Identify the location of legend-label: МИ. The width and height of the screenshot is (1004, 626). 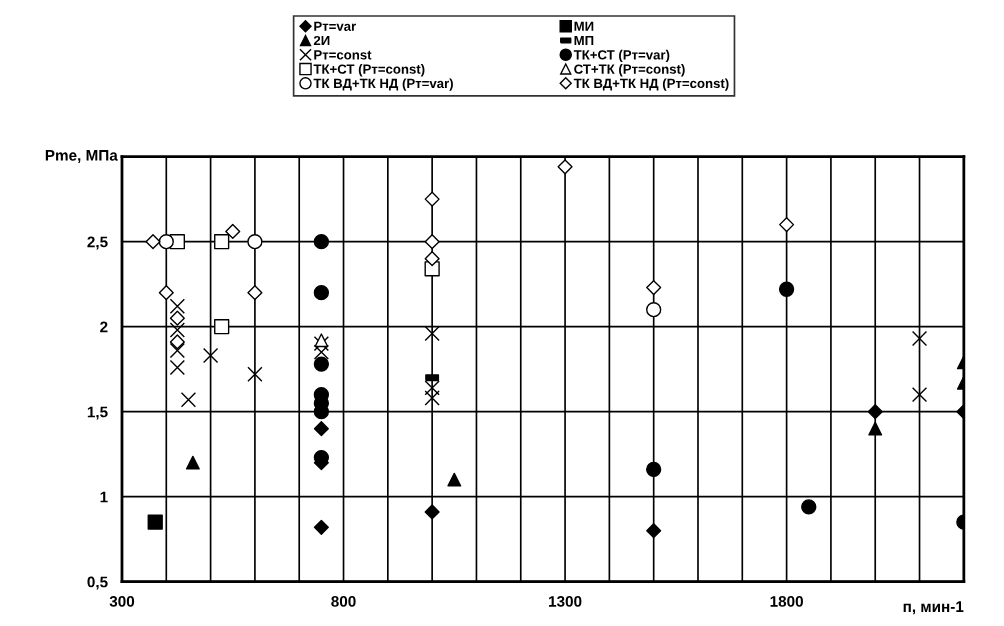
(584, 26).